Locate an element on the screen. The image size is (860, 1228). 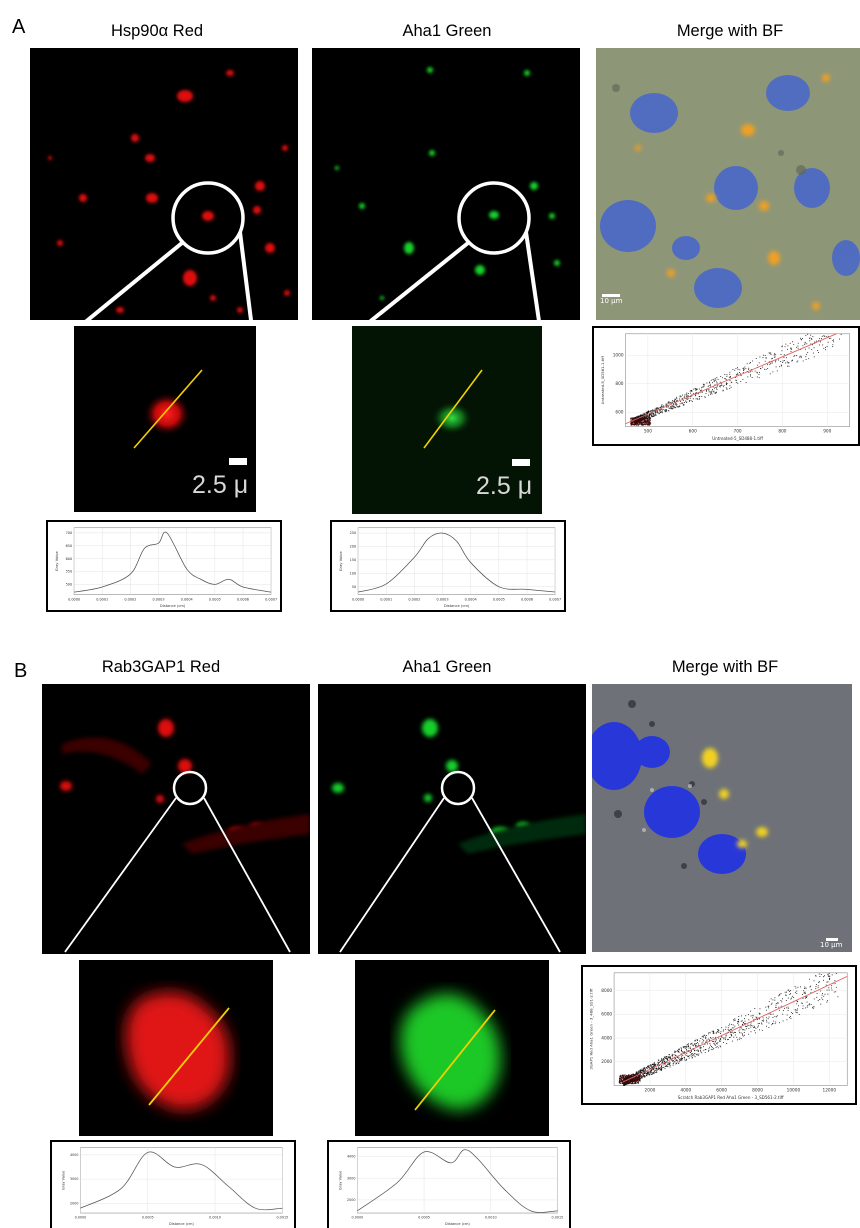
zoom-hsp90-red: 2.5 μ is located at coordinates (165, 419).